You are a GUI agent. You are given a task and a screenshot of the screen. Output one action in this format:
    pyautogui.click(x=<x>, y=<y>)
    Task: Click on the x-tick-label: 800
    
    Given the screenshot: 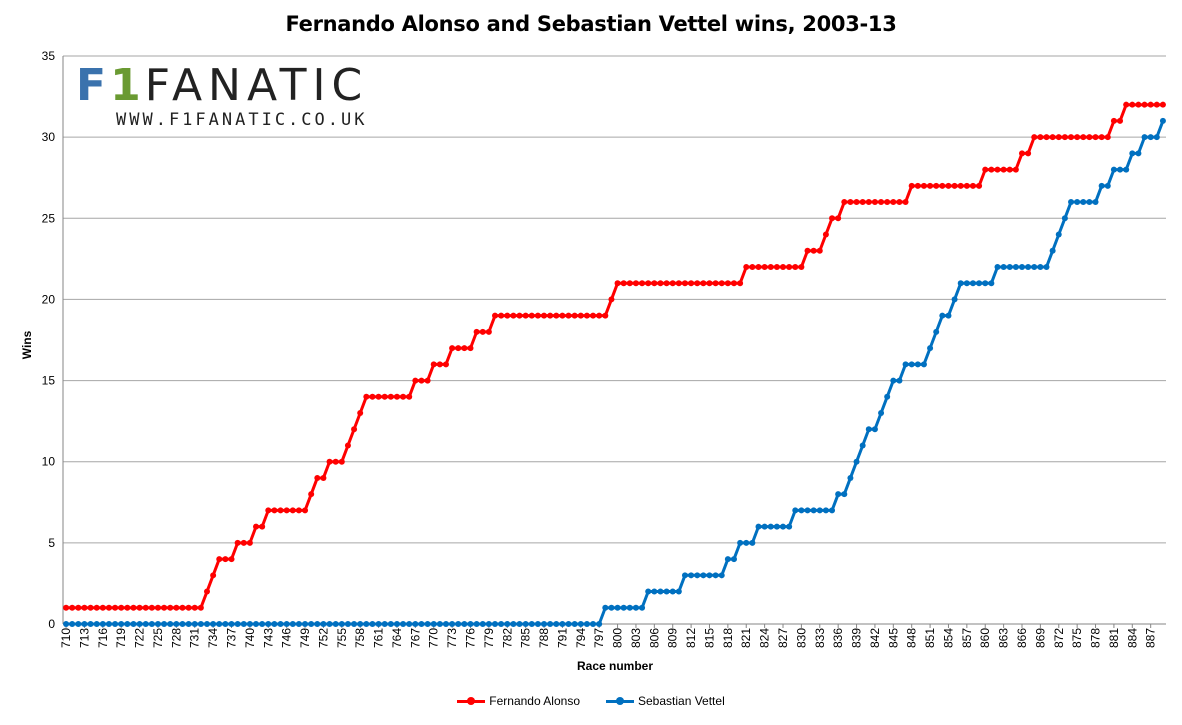 What is the action you would take?
    pyautogui.click(x=618, y=638)
    